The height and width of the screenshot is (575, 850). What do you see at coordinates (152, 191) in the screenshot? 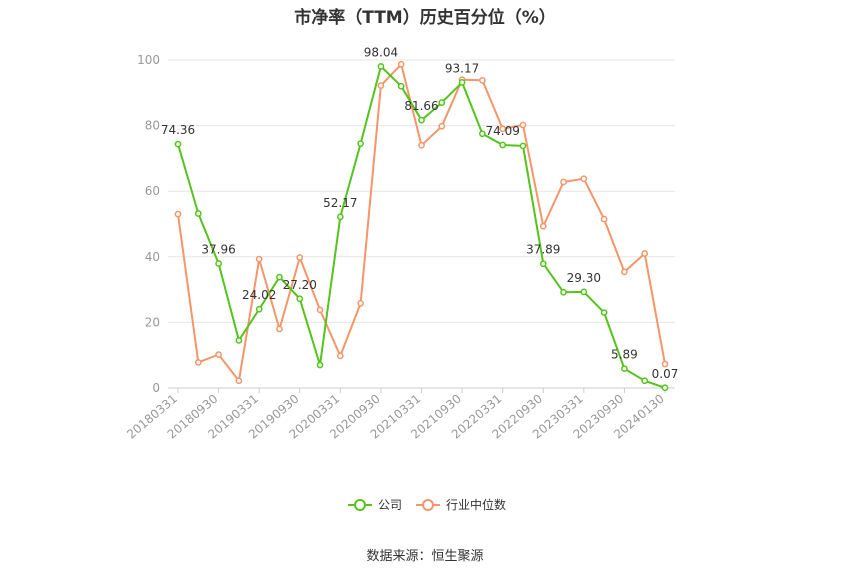
I see `y-tick-label: 60` at bounding box center [152, 191].